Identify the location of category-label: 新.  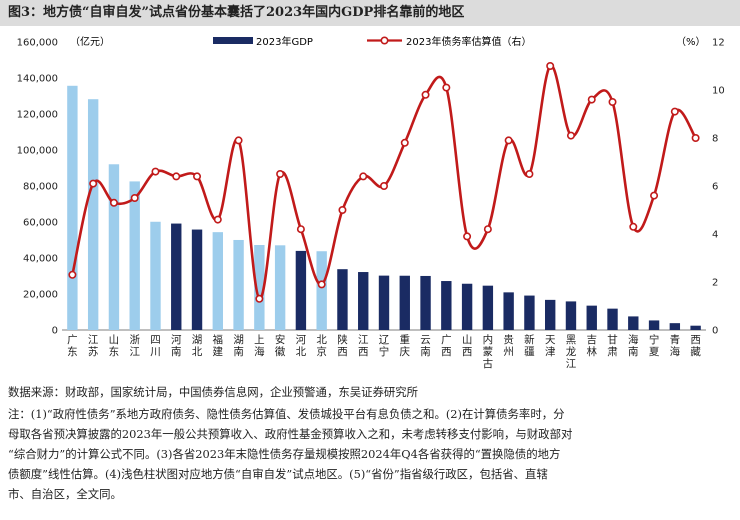
(529, 339).